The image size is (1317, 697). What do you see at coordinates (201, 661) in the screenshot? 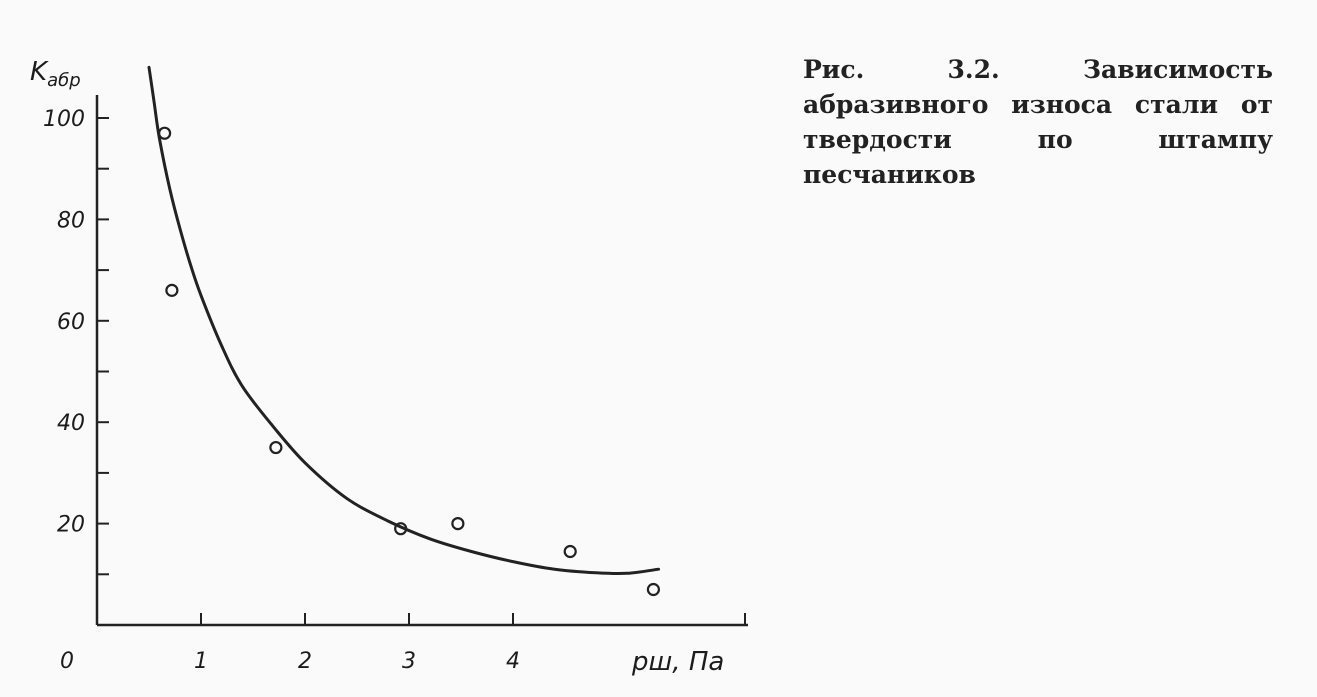
I see `x-tick-label: 1` at bounding box center [201, 661].